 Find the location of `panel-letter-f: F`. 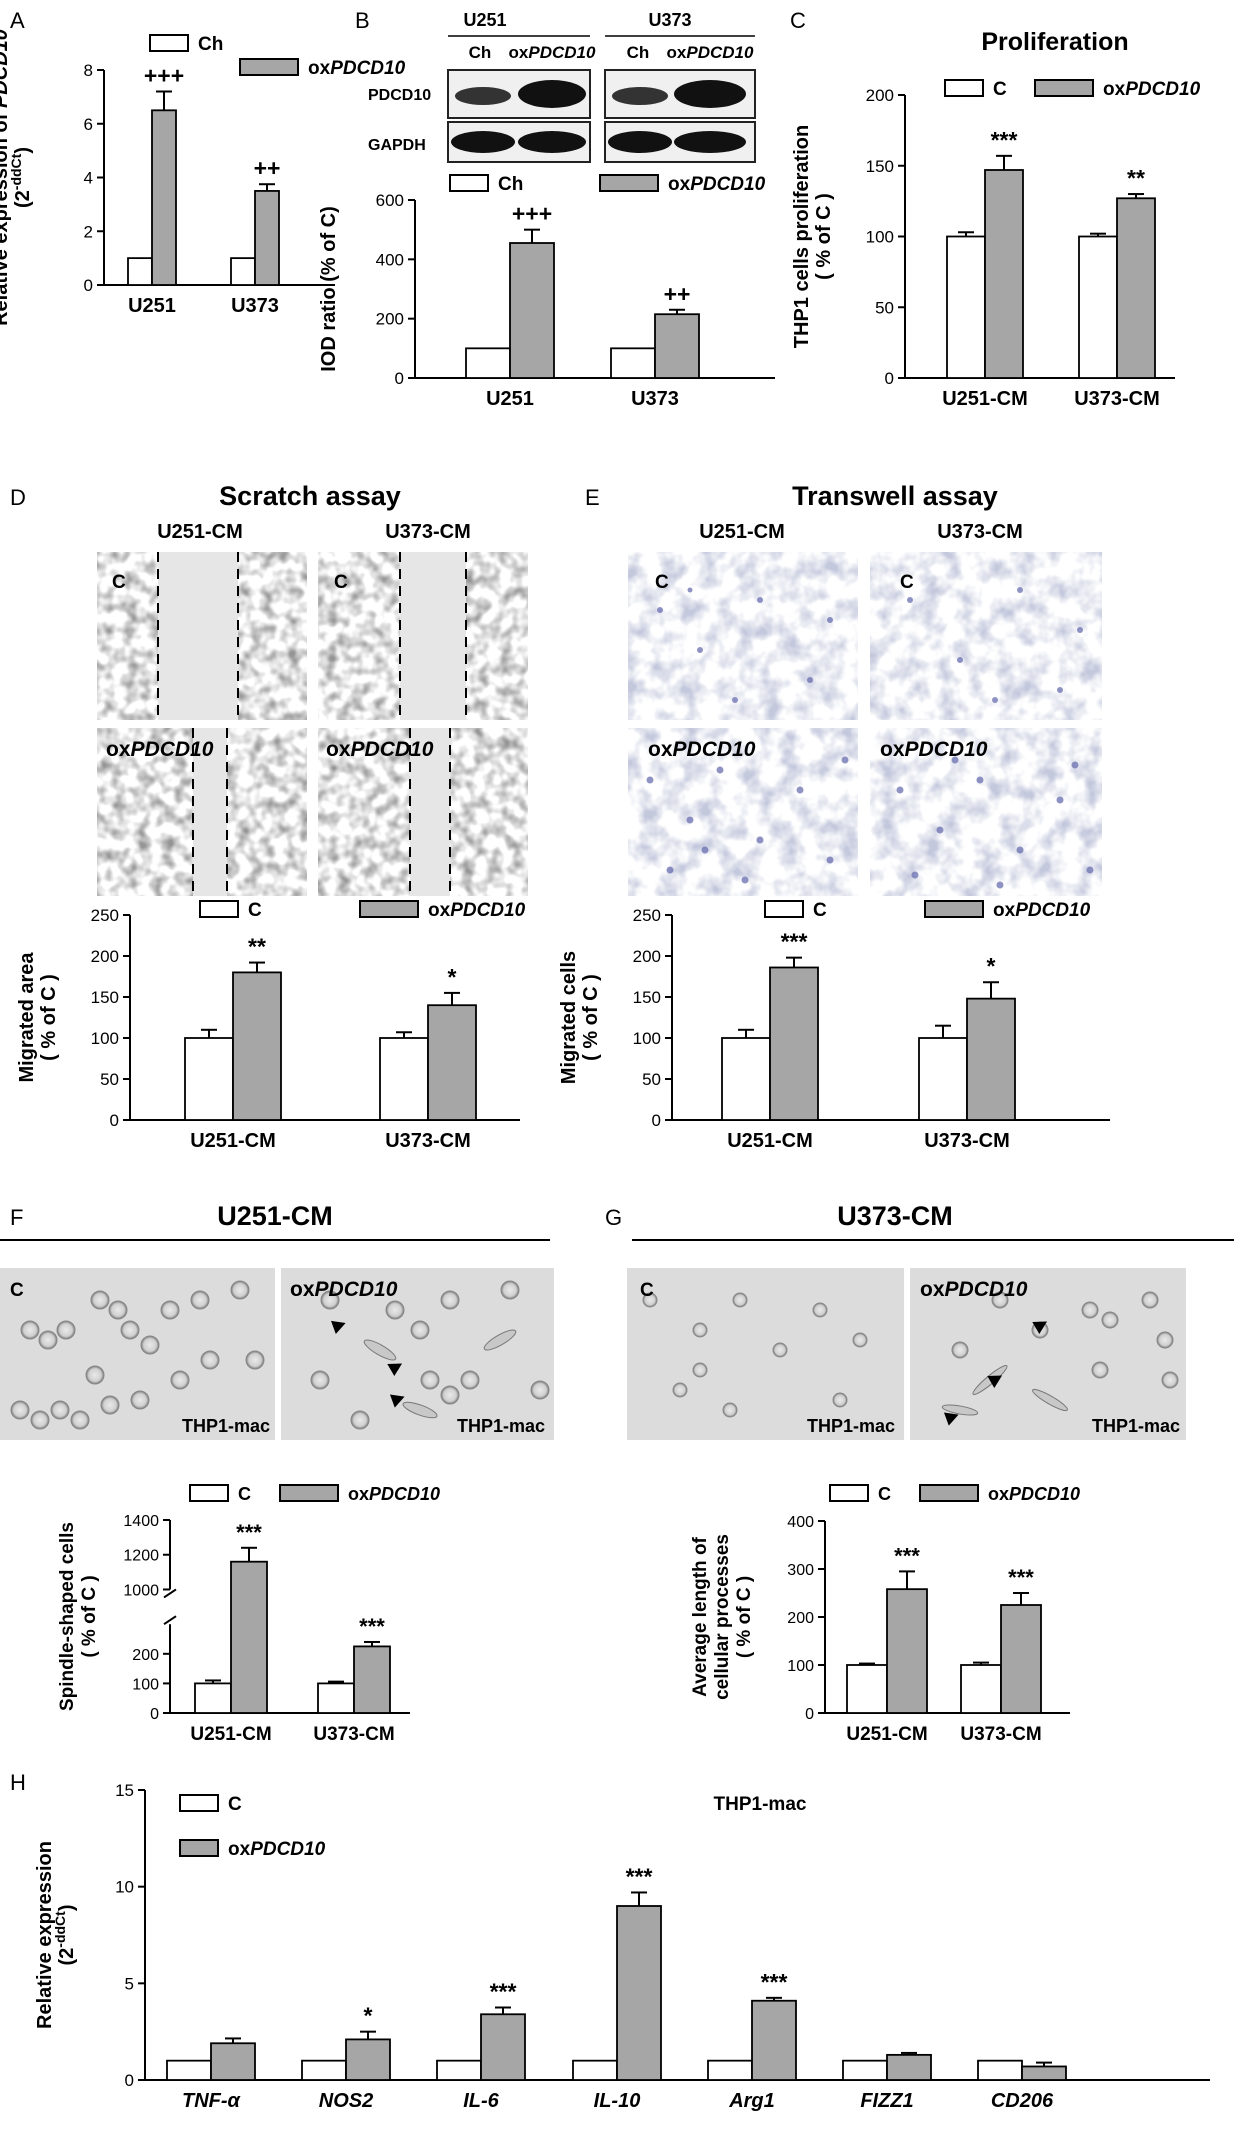

panel-letter-f: F is located at coordinates (16, 1217).